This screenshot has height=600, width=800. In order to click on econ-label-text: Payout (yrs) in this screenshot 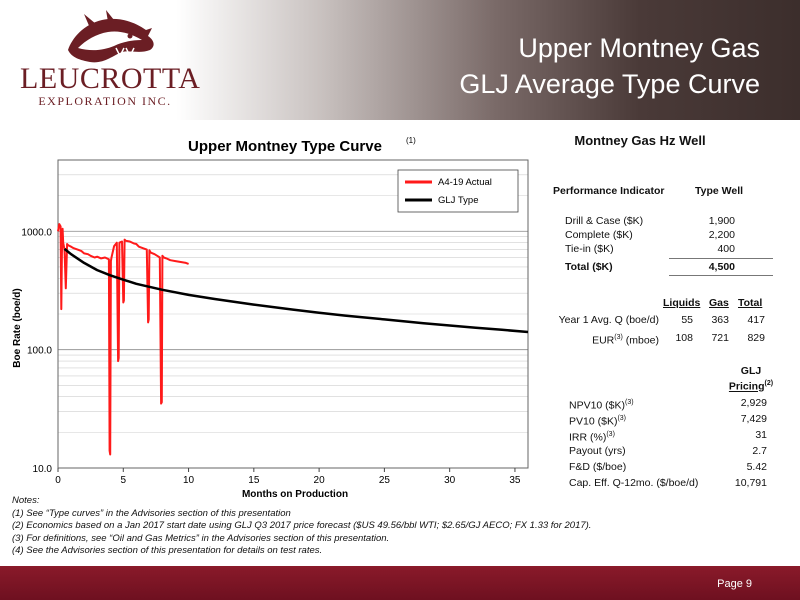, I will do `click(597, 451)`.